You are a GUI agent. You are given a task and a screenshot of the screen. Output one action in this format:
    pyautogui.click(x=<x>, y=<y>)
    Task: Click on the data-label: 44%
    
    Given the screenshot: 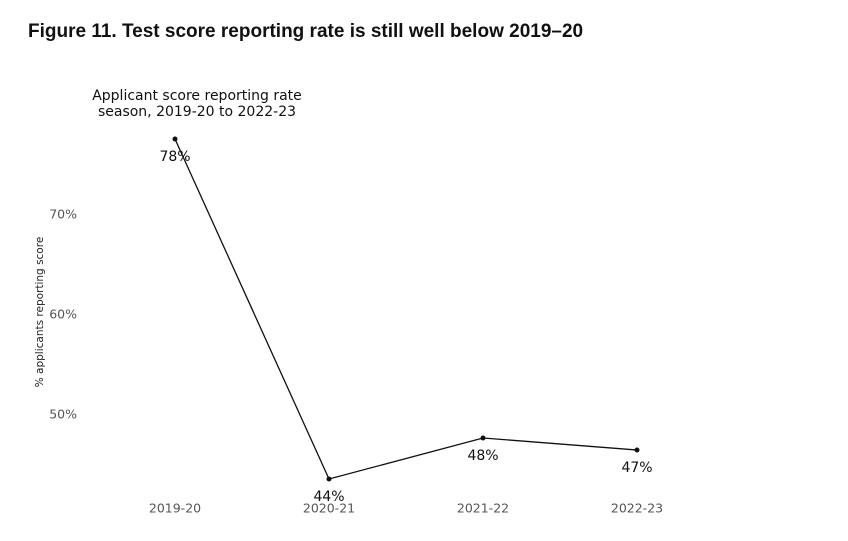 What is the action you would take?
    pyautogui.click(x=328, y=497)
    